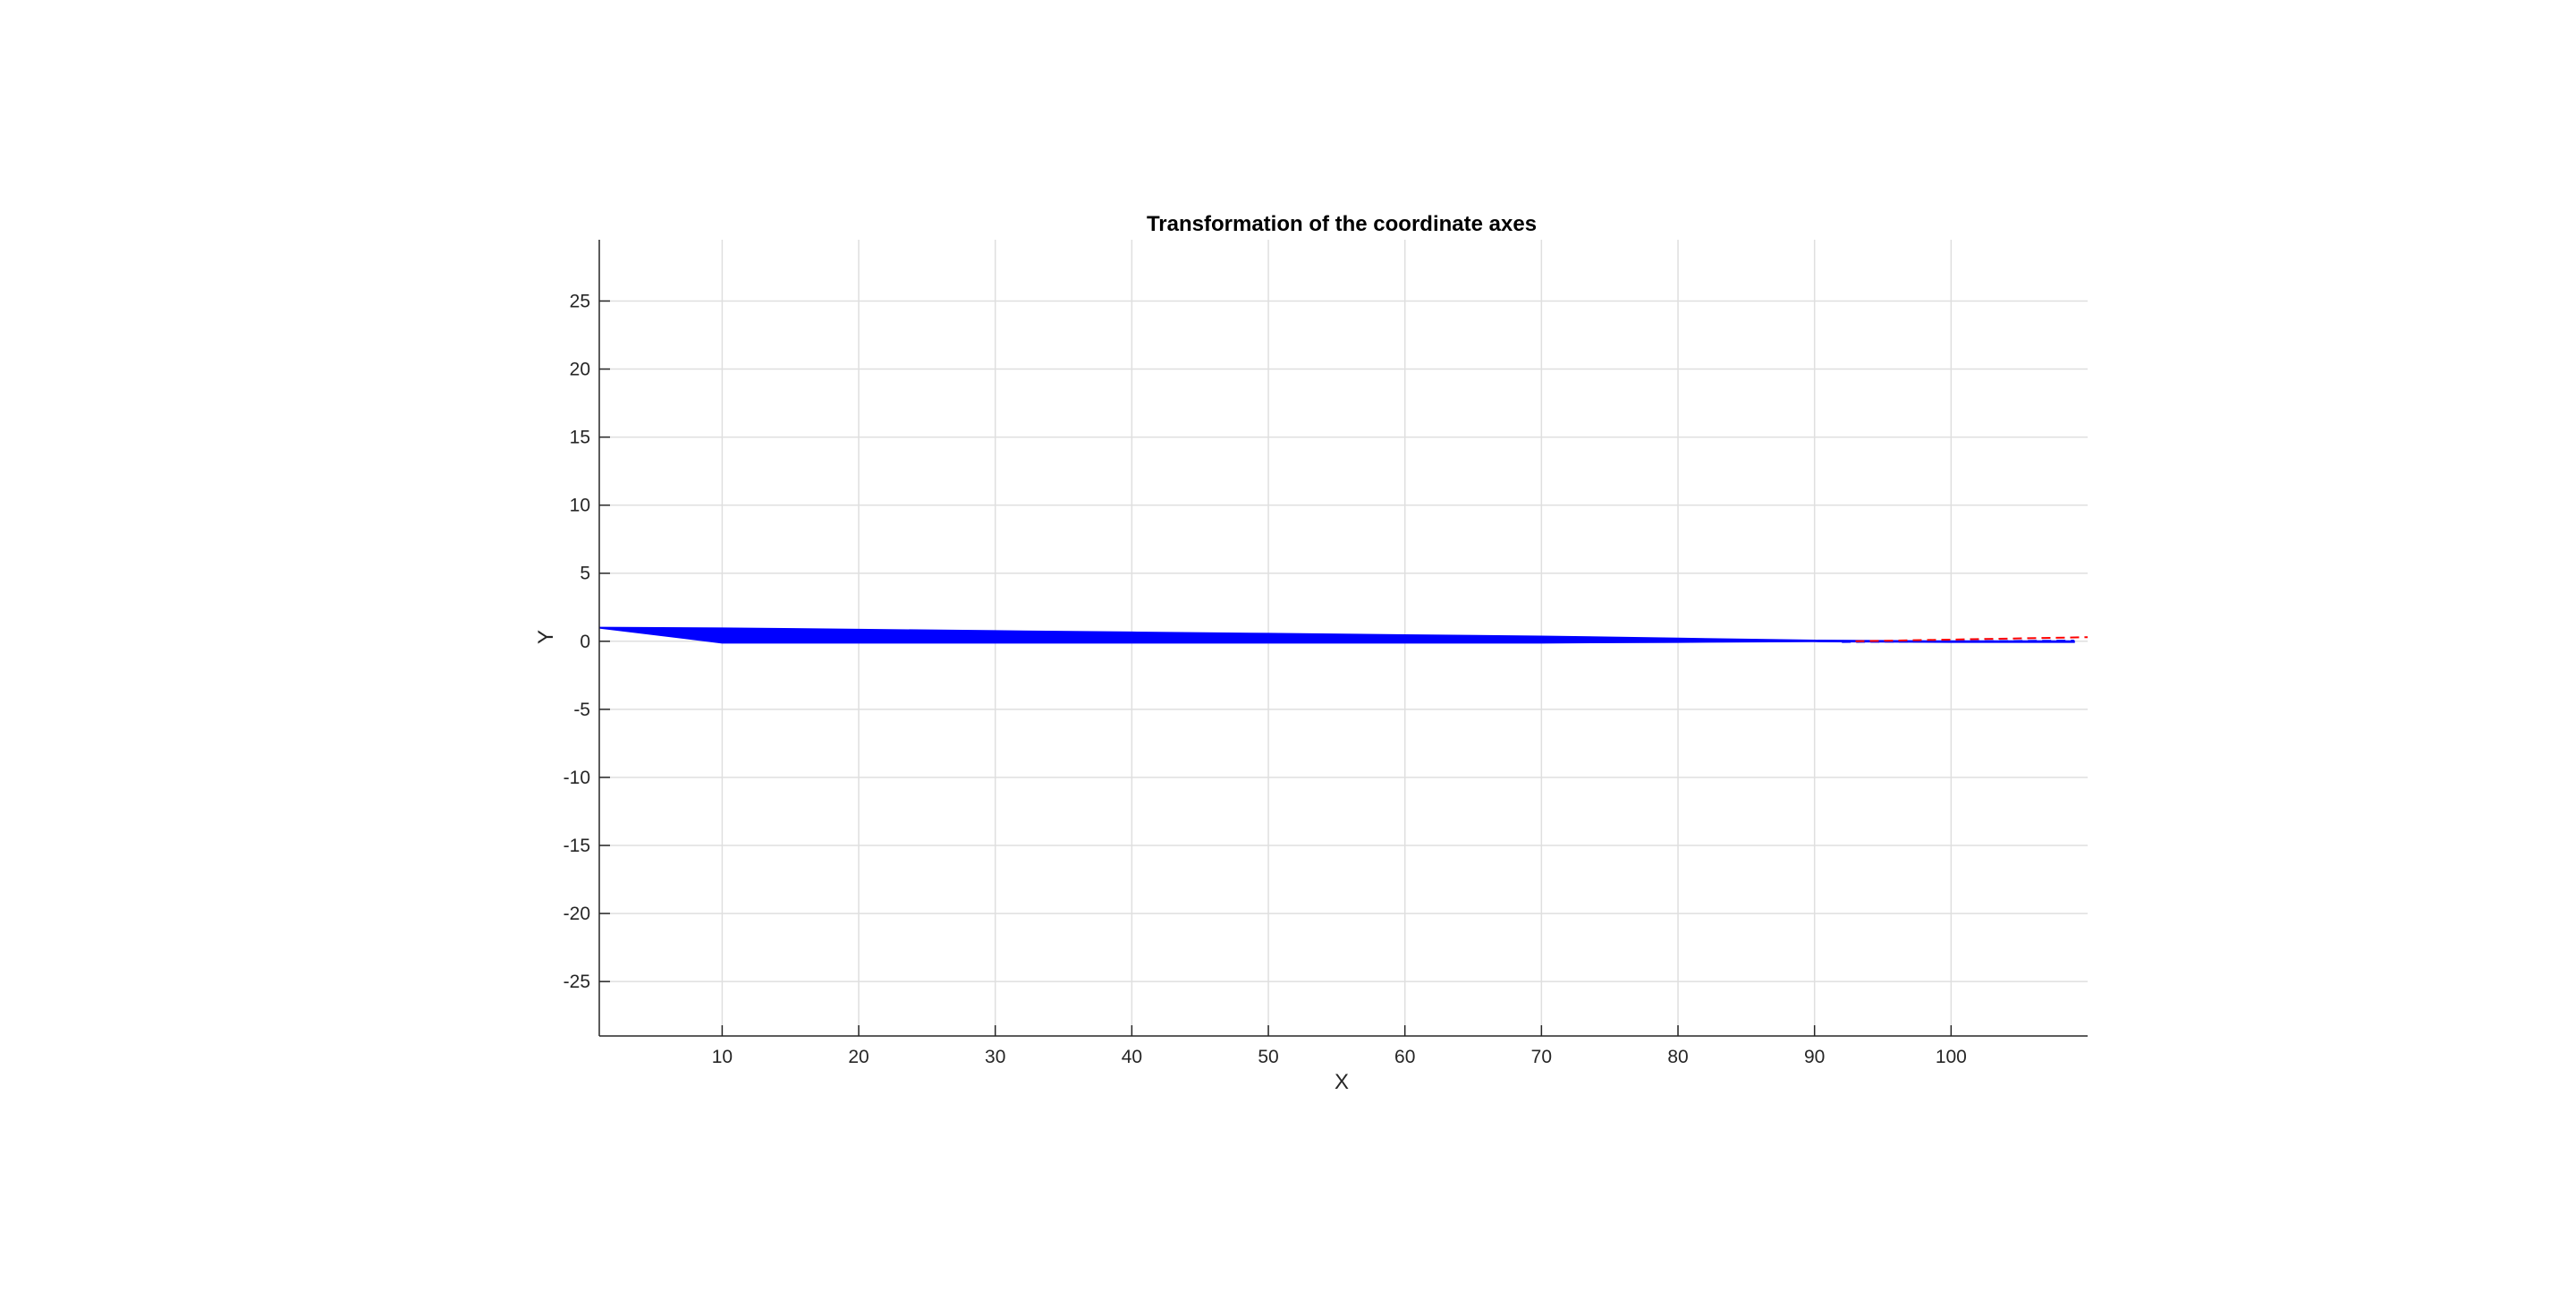 Image resolution: width=2576 pixels, height=1316 pixels. What do you see at coordinates (577, 778) in the screenshot?
I see `y-tick-label: -10` at bounding box center [577, 778].